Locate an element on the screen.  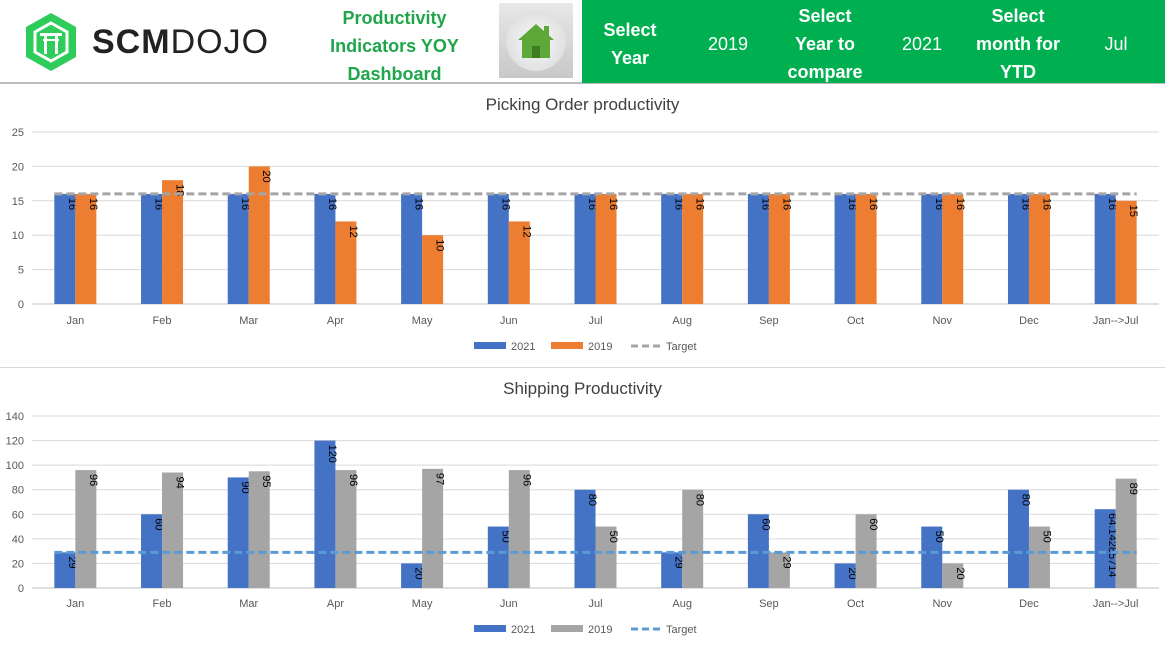
legend-label: 2021 is located at coordinates (523, 630).